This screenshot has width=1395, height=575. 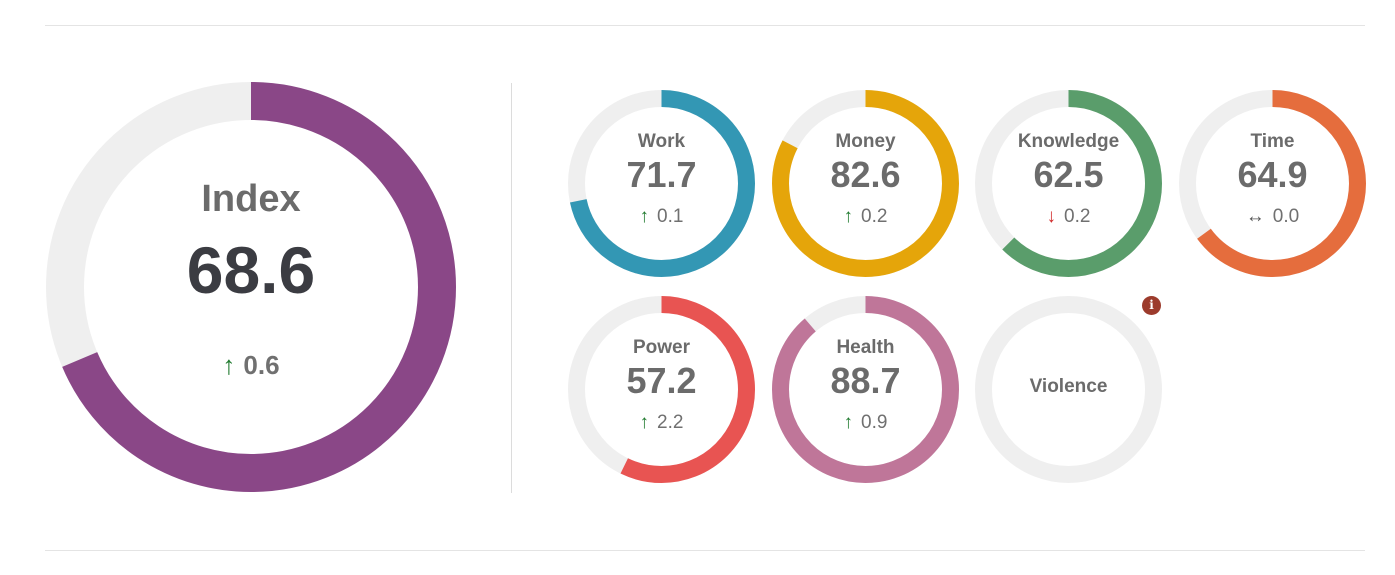 What do you see at coordinates (1151, 305) in the screenshot?
I see `info-icon: i` at bounding box center [1151, 305].